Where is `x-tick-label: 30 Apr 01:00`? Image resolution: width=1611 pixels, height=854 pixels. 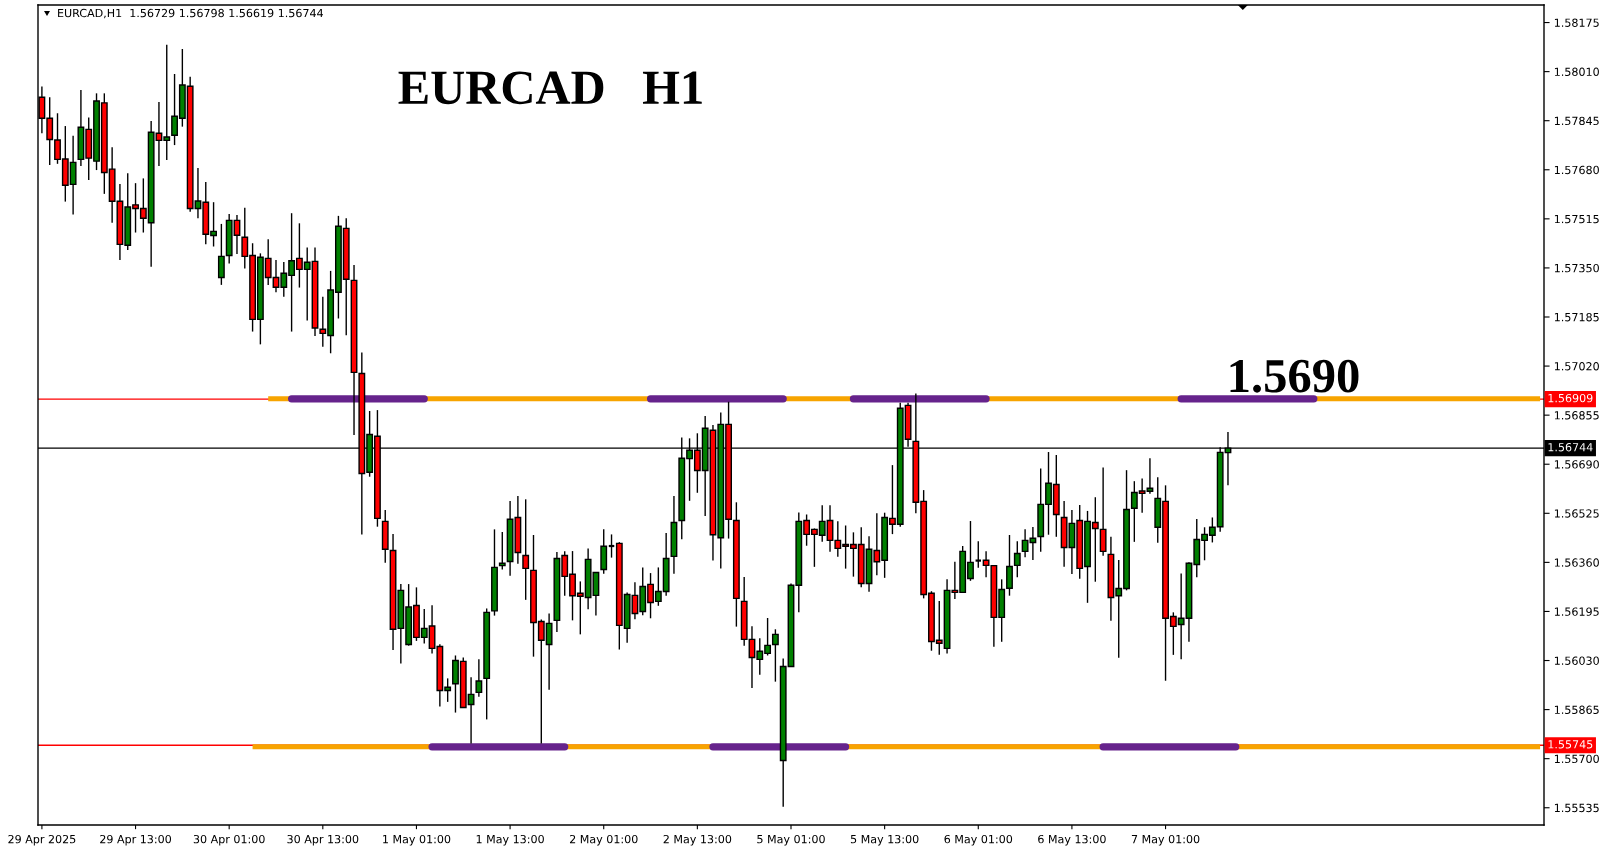 x-tick-label: 30 Apr 01:00 is located at coordinates (229, 840).